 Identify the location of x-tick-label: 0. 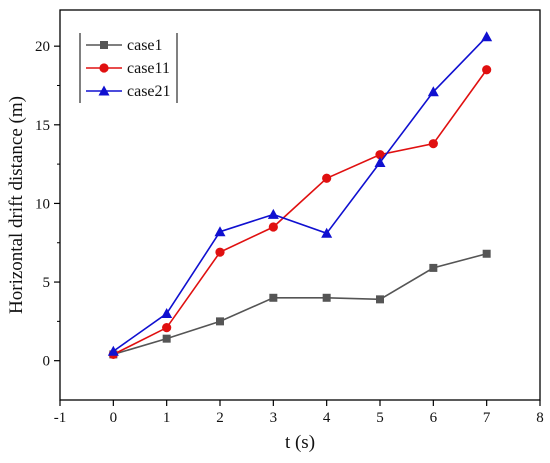
(114, 418).